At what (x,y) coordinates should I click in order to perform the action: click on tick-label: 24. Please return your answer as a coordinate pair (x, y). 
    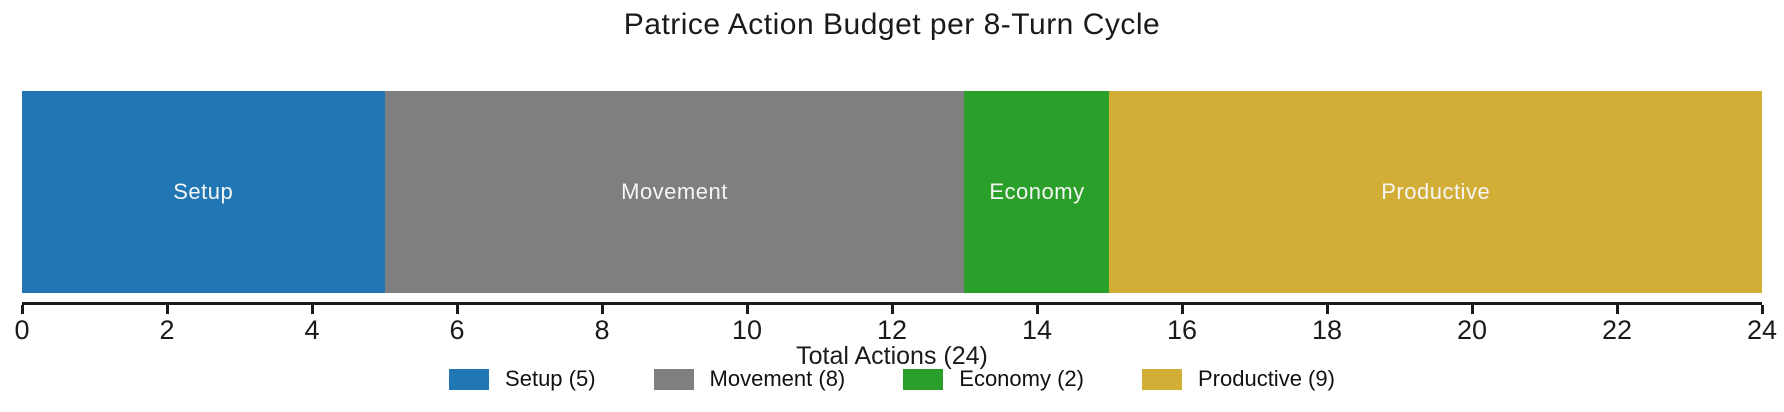
    Looking at the image, I should click on (1762, 330).